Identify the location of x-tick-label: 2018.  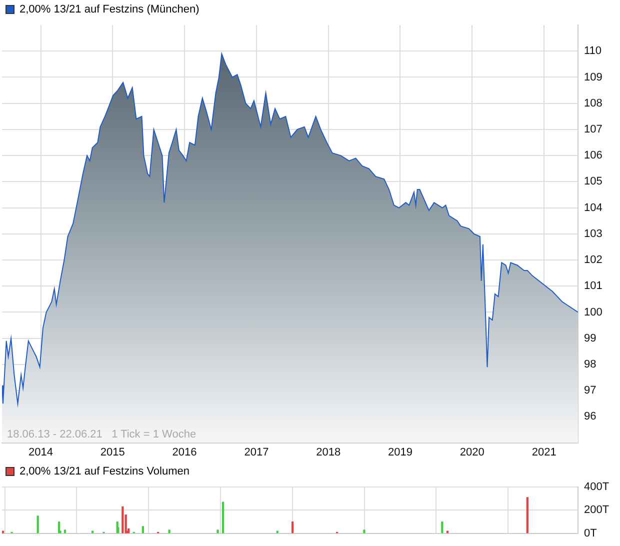
(328, 452).